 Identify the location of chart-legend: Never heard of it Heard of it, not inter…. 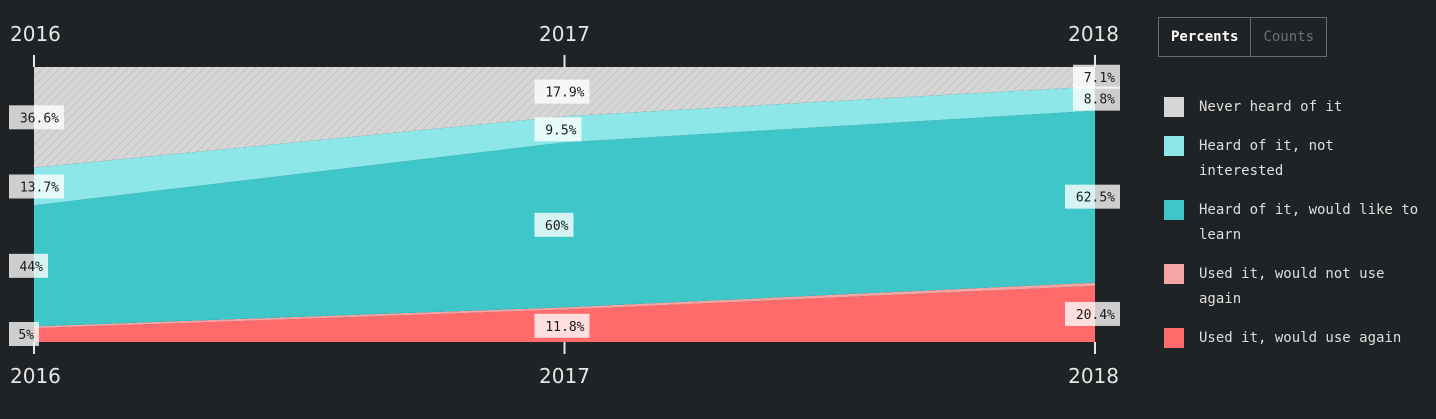
(1294, 230).